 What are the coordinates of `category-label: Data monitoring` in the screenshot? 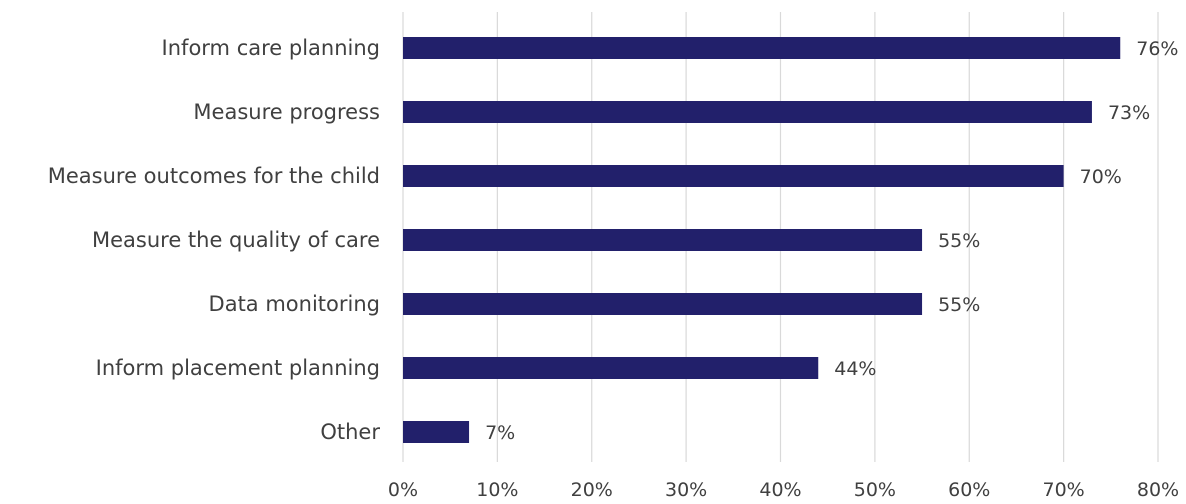 It's located at (294, 304).